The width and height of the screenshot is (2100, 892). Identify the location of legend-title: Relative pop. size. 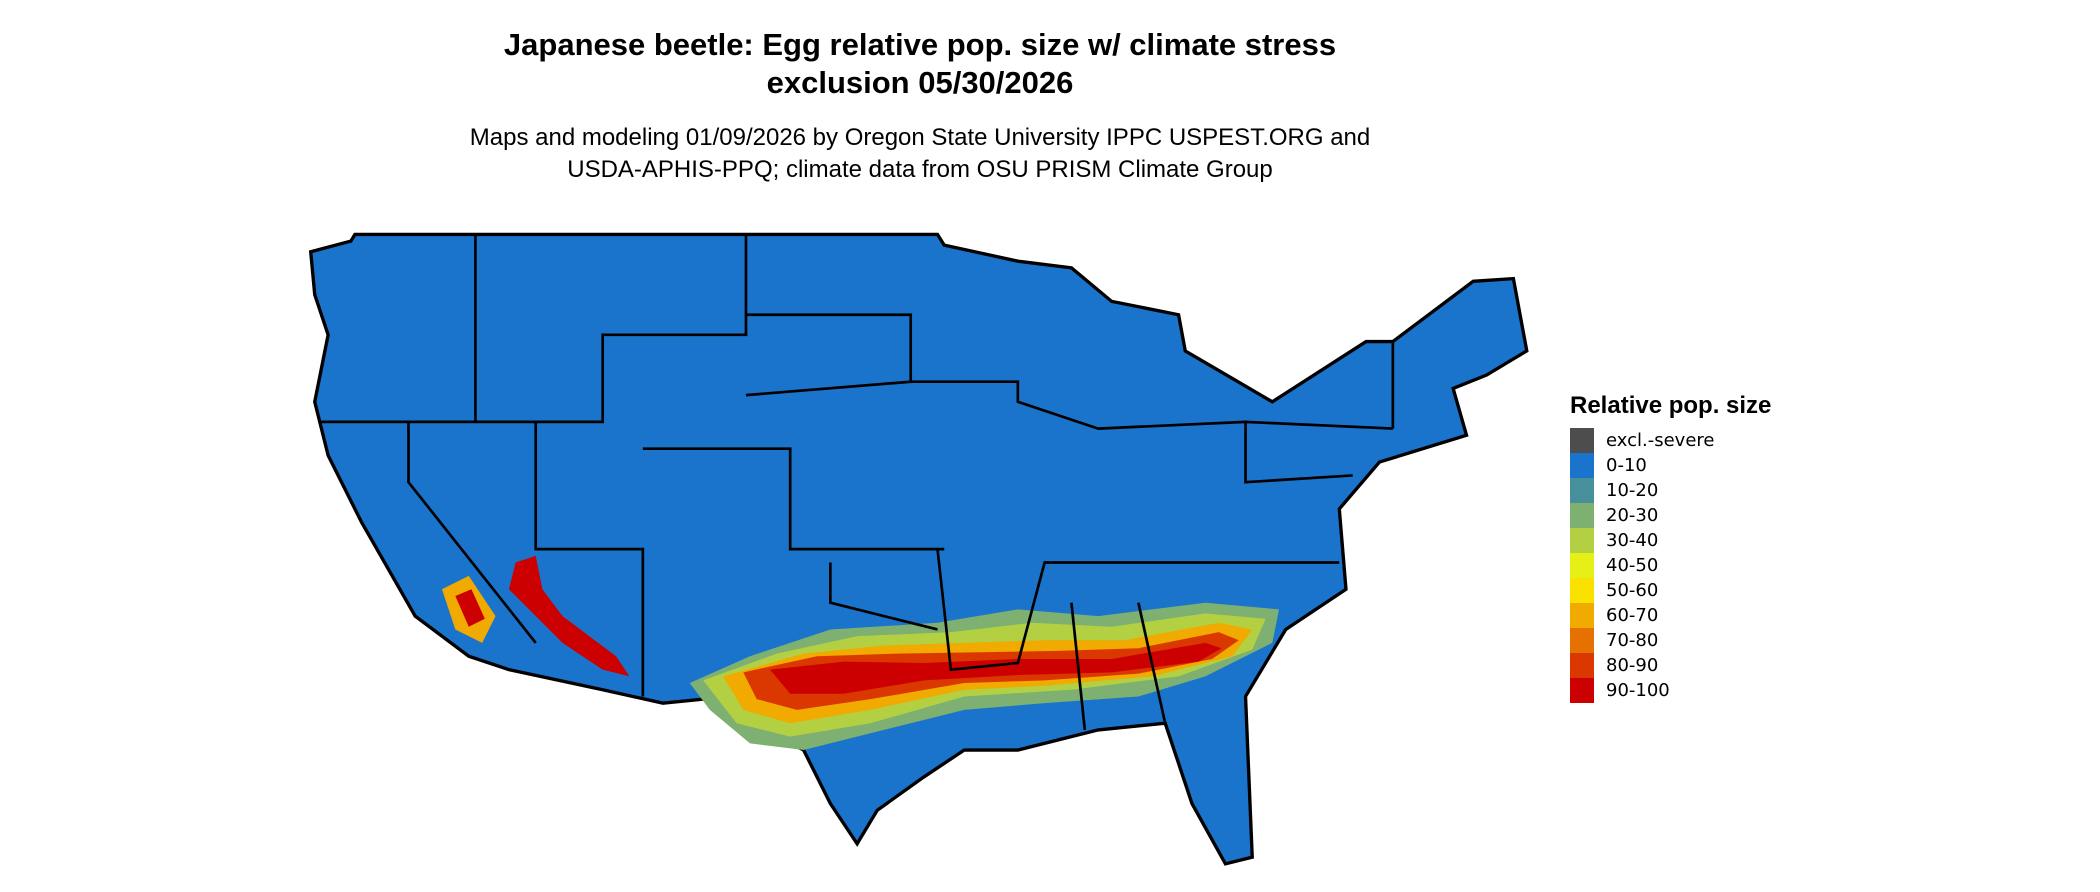
(1671, 405).